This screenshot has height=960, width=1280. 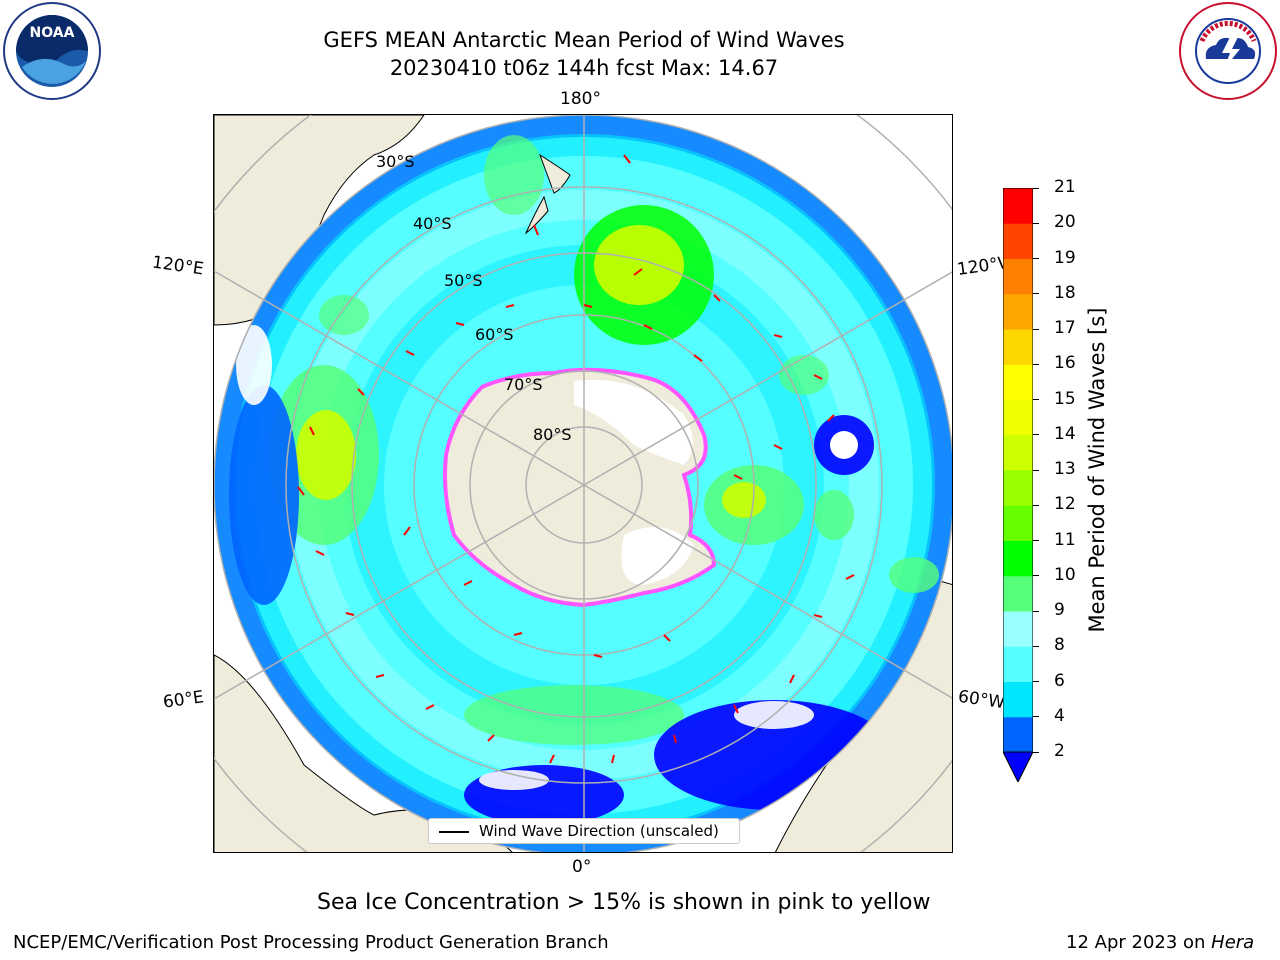 I want to click on colorbar-label: Mean Period of Wind Waves [s], so click(x=1097, y=470).